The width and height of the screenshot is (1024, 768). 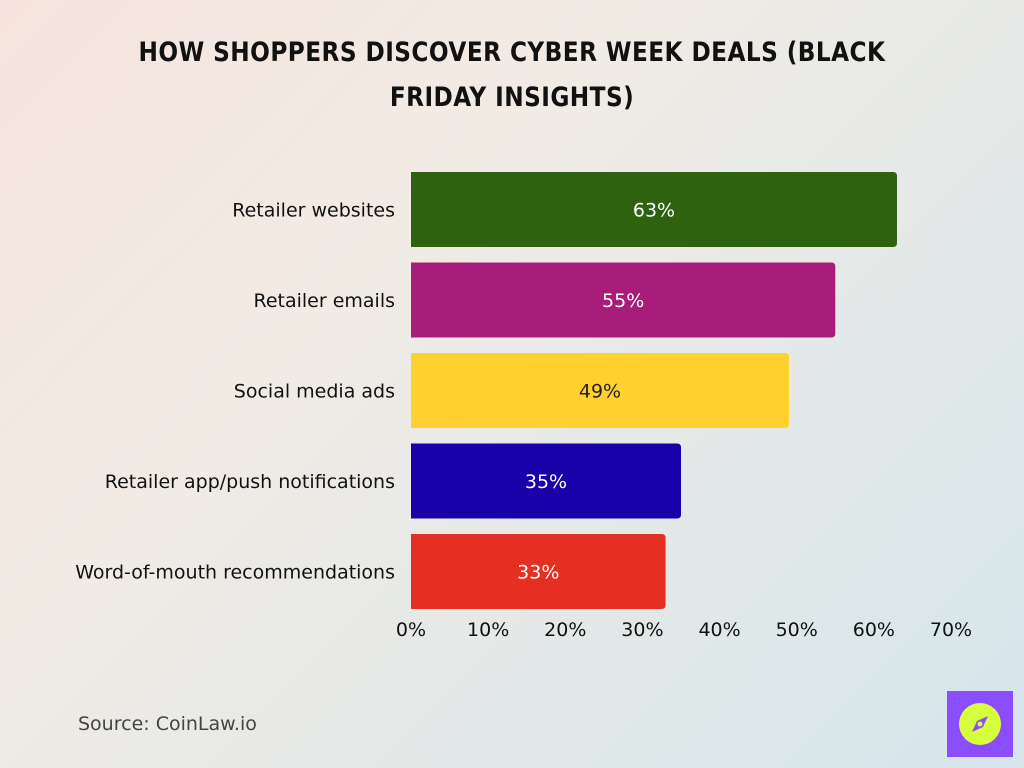 I want to click on logo-badge, so click(x=980, y=724).